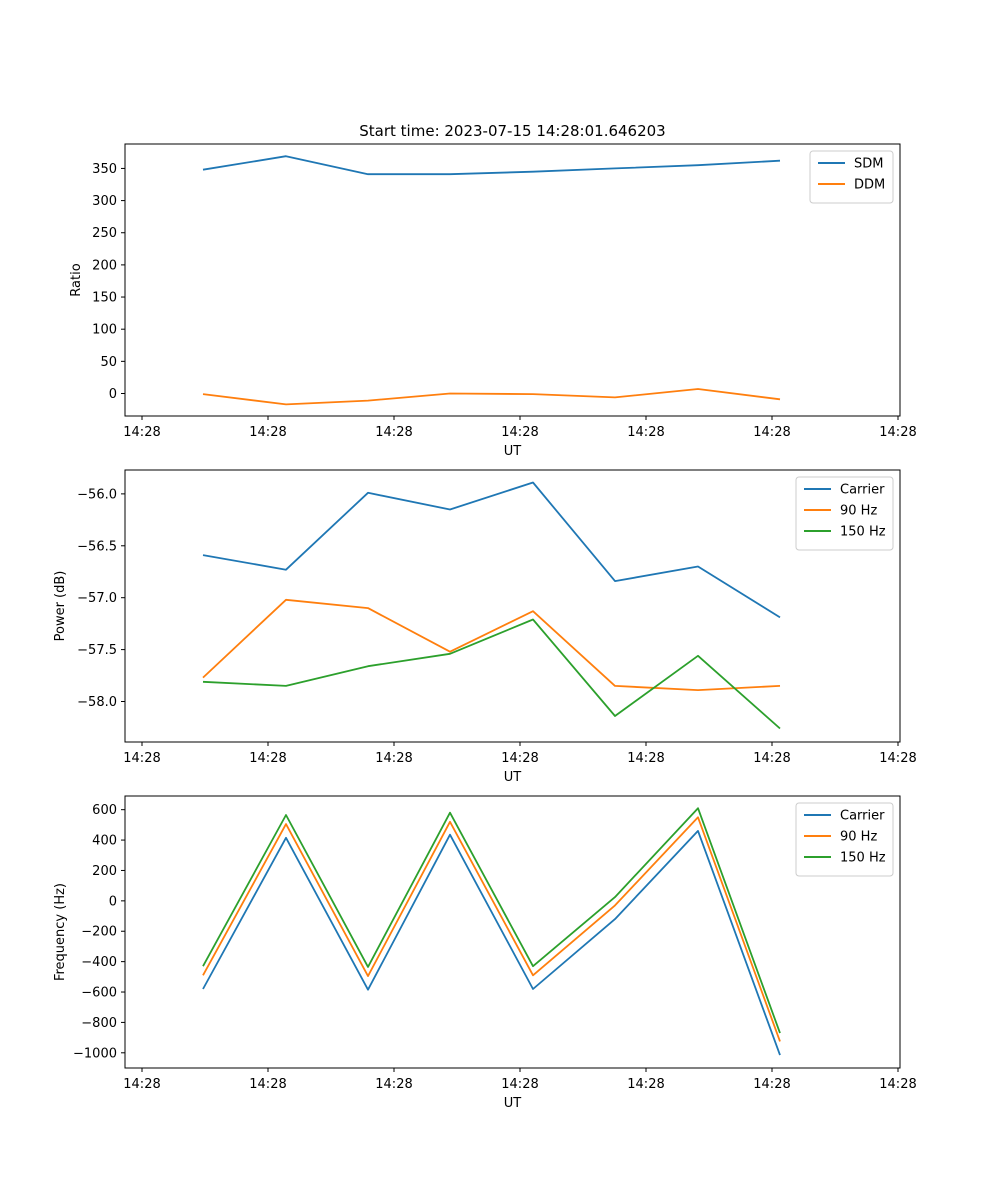 This screenshot has width=1000, height=1200. Describe the element at coordinates (104, 169) in the screenshot. I see `y-tick-label: 350` at that location.